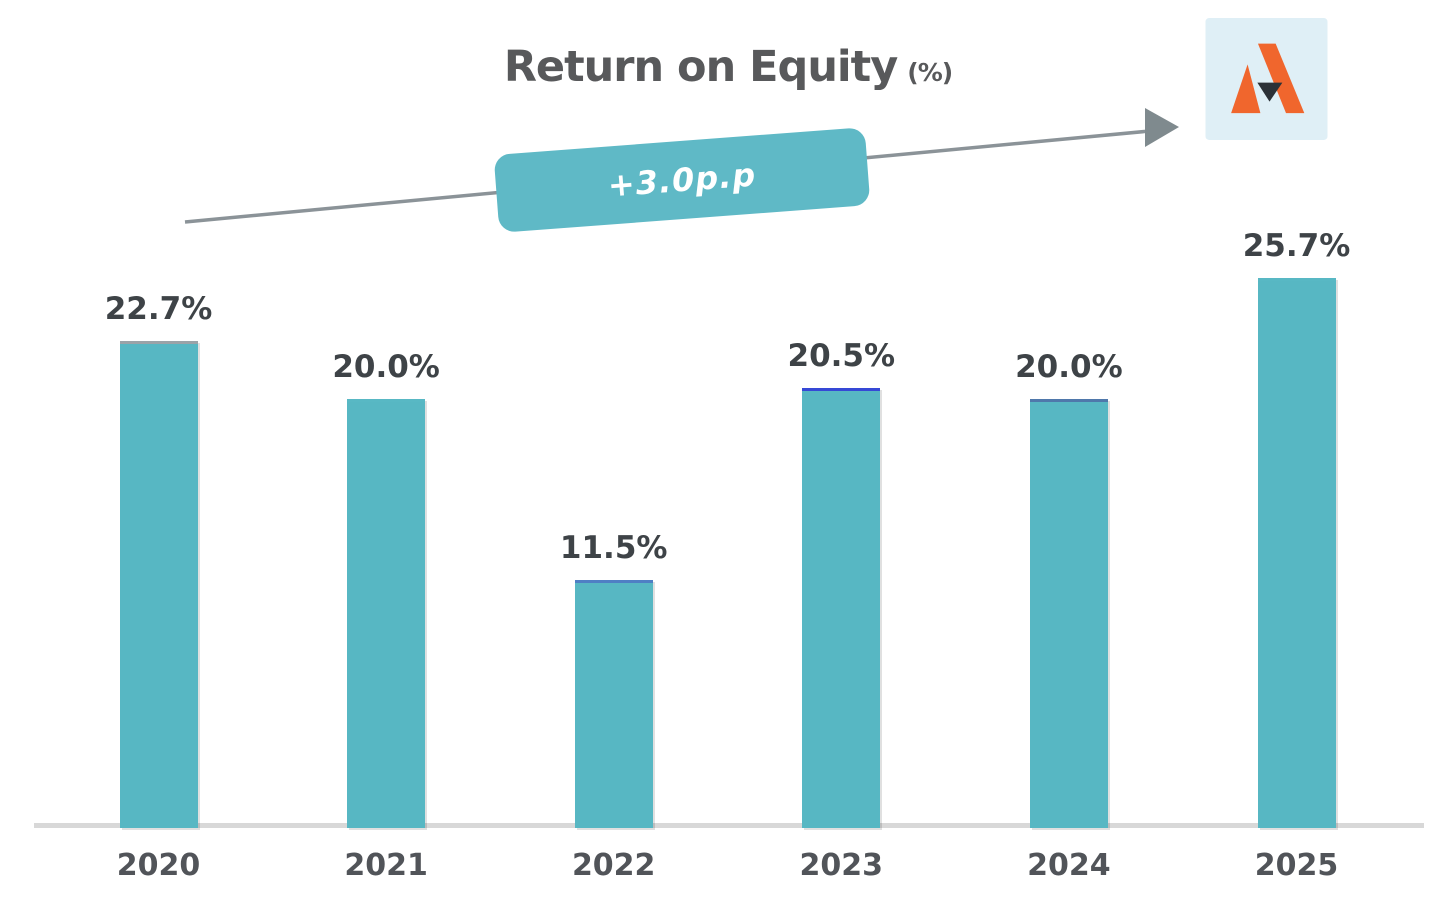 Image resolution: width=1456 pixels, height=919 pixels. I want to click on chart-title-text: Return on Equity, so click(700, 67).